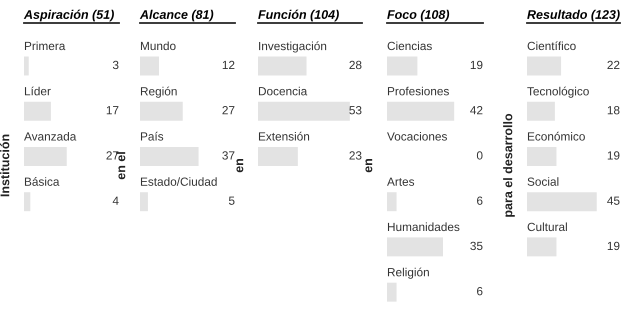 Image resolution: width=632 pixels, height=314 pixels. What do you see at coordinates (573, 16) in the screenshot?
I see `chart-title: Resultado (123)` at bounding box center [573, 16].